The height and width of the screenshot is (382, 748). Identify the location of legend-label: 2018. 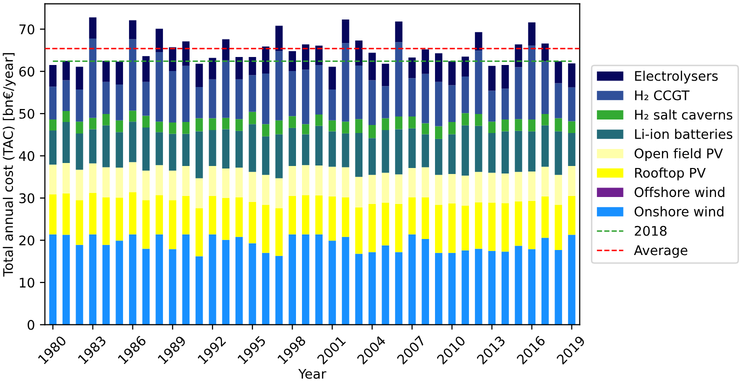
(650, 231).